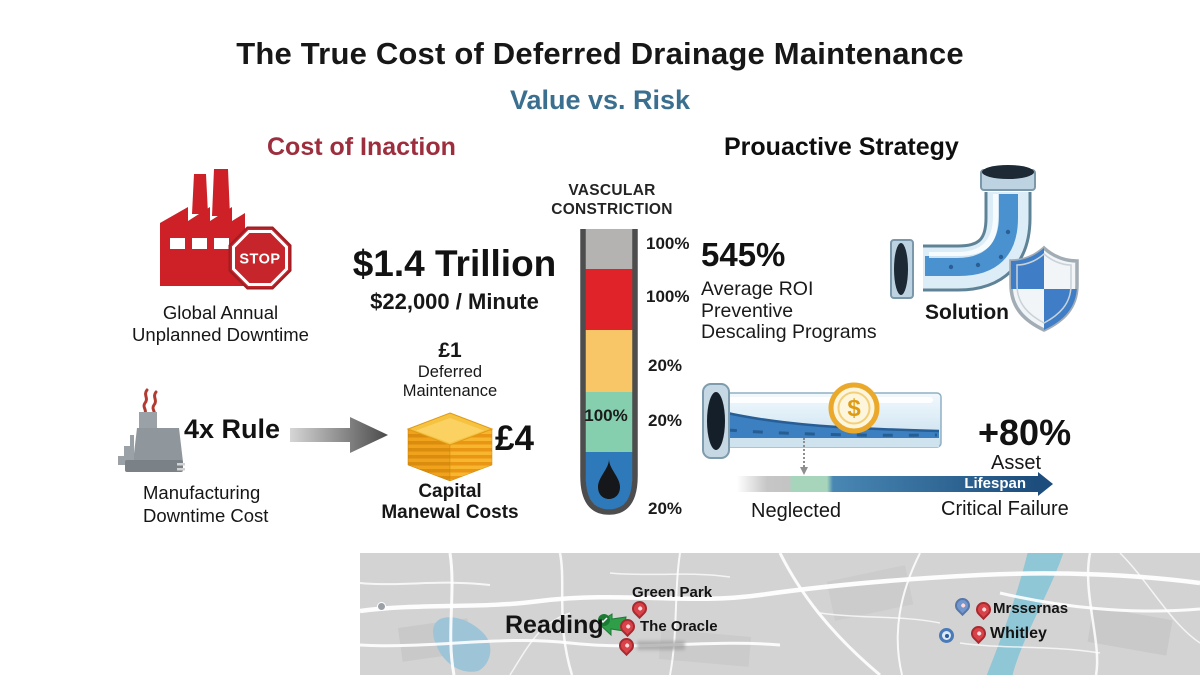  Describe the element at coordinates (450, 447) in the screenshot. I see `coin-stack-icon` at that location.